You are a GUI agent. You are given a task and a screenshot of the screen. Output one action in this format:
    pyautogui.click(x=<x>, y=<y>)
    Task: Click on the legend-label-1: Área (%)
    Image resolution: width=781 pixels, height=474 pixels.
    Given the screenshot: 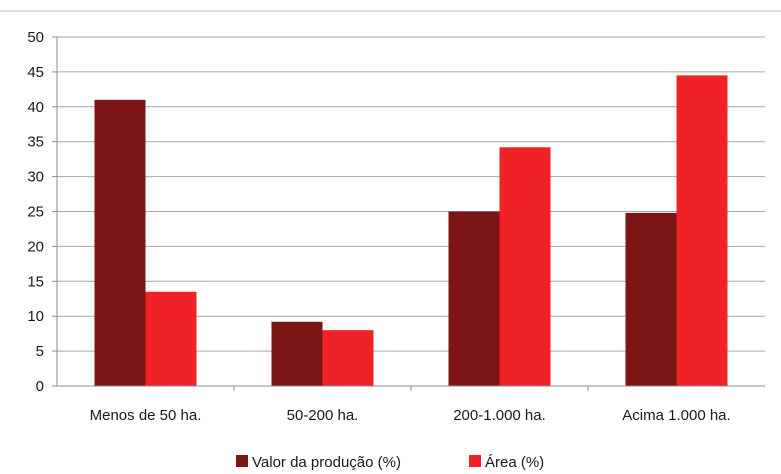 What is the action you would take?
    pyautogui.click(x=514, y=462)
    